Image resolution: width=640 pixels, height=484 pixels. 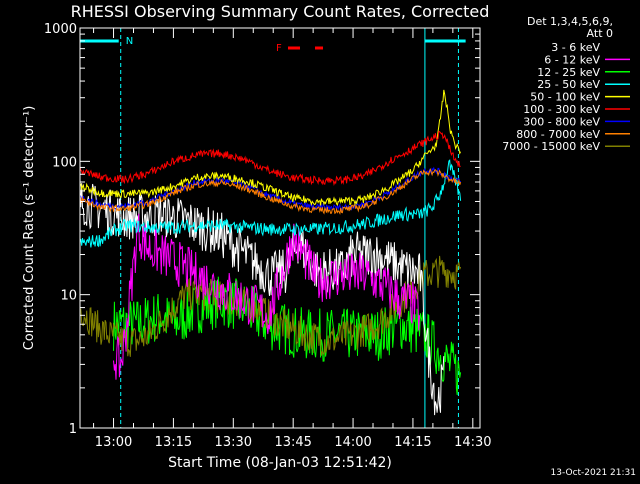 What do you see at coordinates (568, 84) in the screenshot?
I see `legend-label: 25 - 50 keV` at bounding box center [568, 84].